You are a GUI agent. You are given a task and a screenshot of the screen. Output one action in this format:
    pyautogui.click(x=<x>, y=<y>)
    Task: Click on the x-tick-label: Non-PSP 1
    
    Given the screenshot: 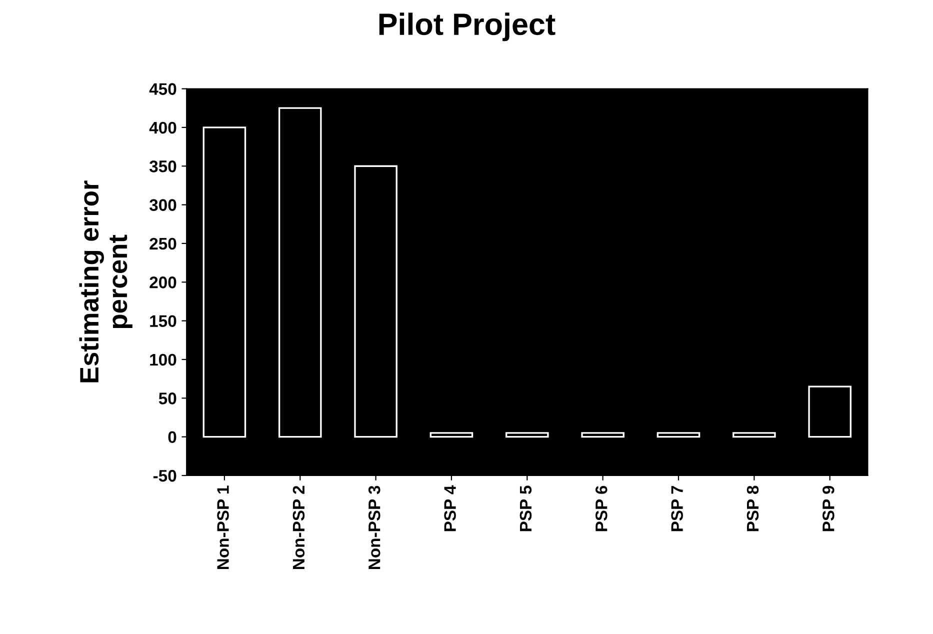 What is the action you would take?
    pyautogui.click(x=223, y=528)
    